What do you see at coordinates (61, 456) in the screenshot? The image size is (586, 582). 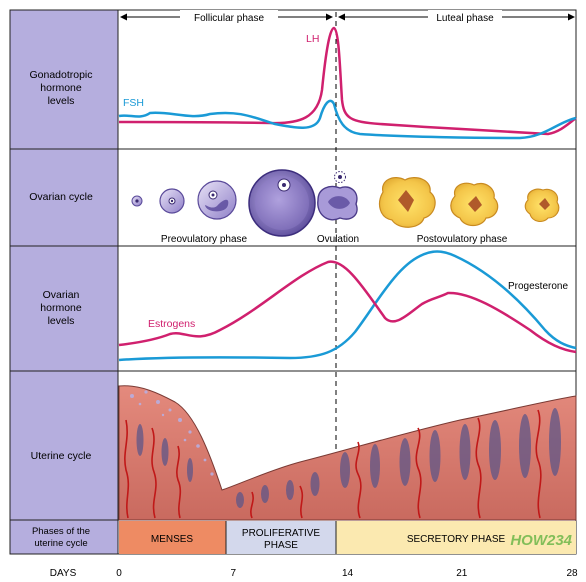 I see `label-uterine-cycle: Uterine cycle` at bounding box center [61, 456].